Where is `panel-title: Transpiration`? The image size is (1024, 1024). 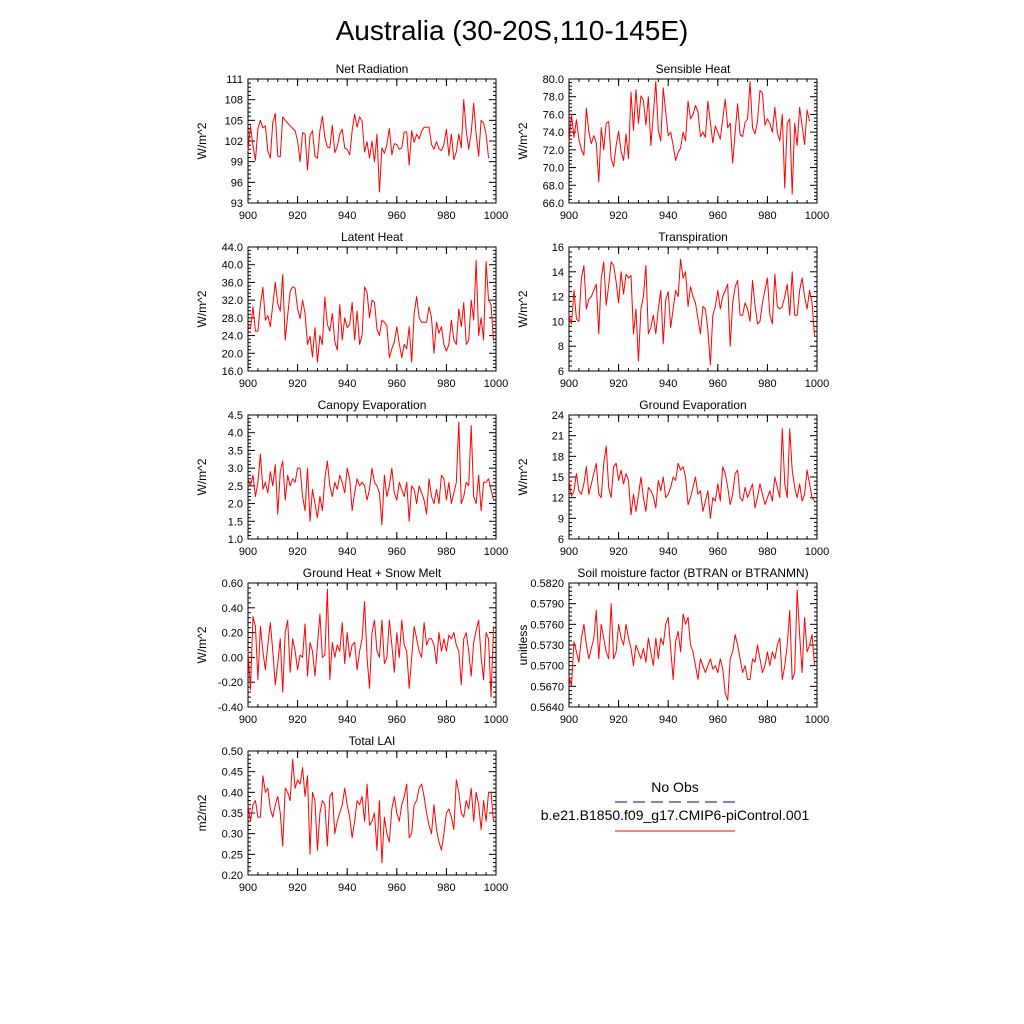
panel-title: Transpiration is located at coordinates (693, 237).